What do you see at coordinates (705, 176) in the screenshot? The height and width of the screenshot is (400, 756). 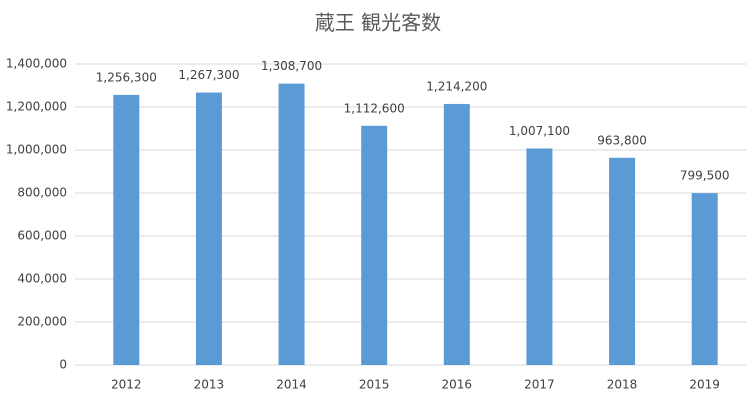 I see `data-label: 799,500` at bounding box center [705, 176].